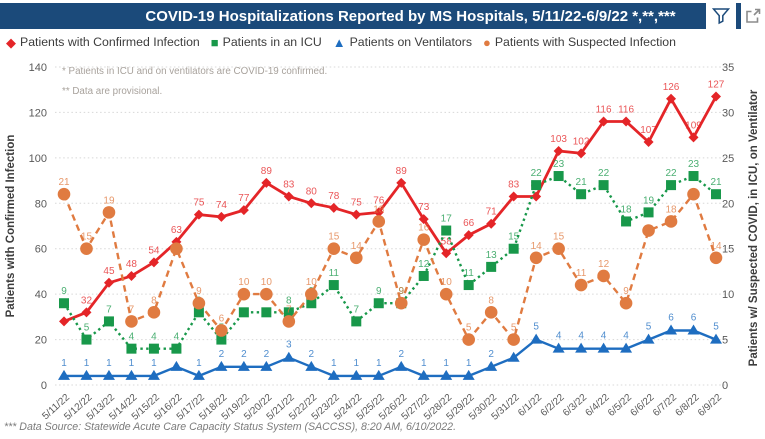 This screenshot has height=439, width=765. I want to click on legend-item-icu: ■ Patients in an ICU, so click(266, 42).